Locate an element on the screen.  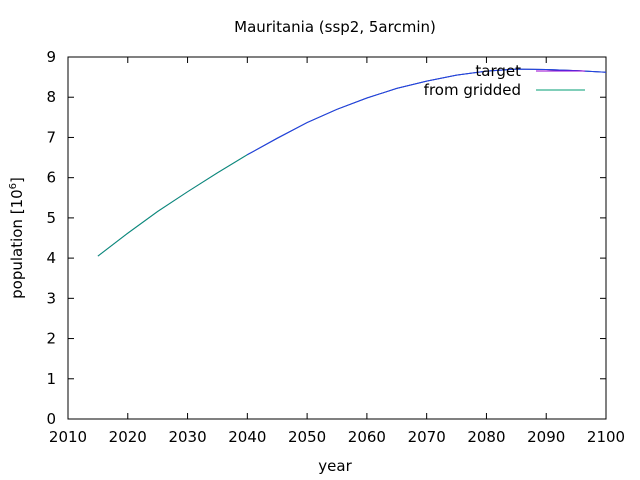
legend-label-2: from gridded is located at coordinates (472, 90).